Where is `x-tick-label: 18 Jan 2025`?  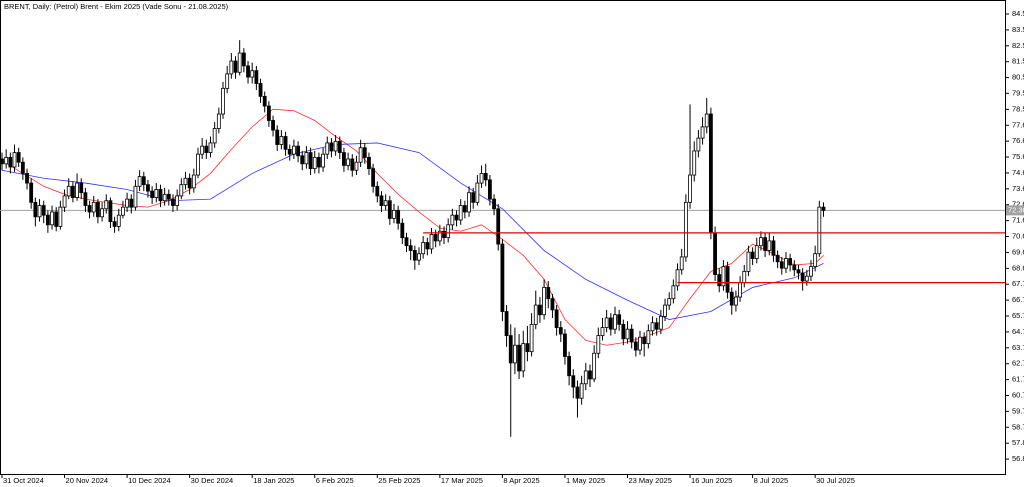 x-tick-label: 18 Jan 2025 is located at coordinates (273, 480).